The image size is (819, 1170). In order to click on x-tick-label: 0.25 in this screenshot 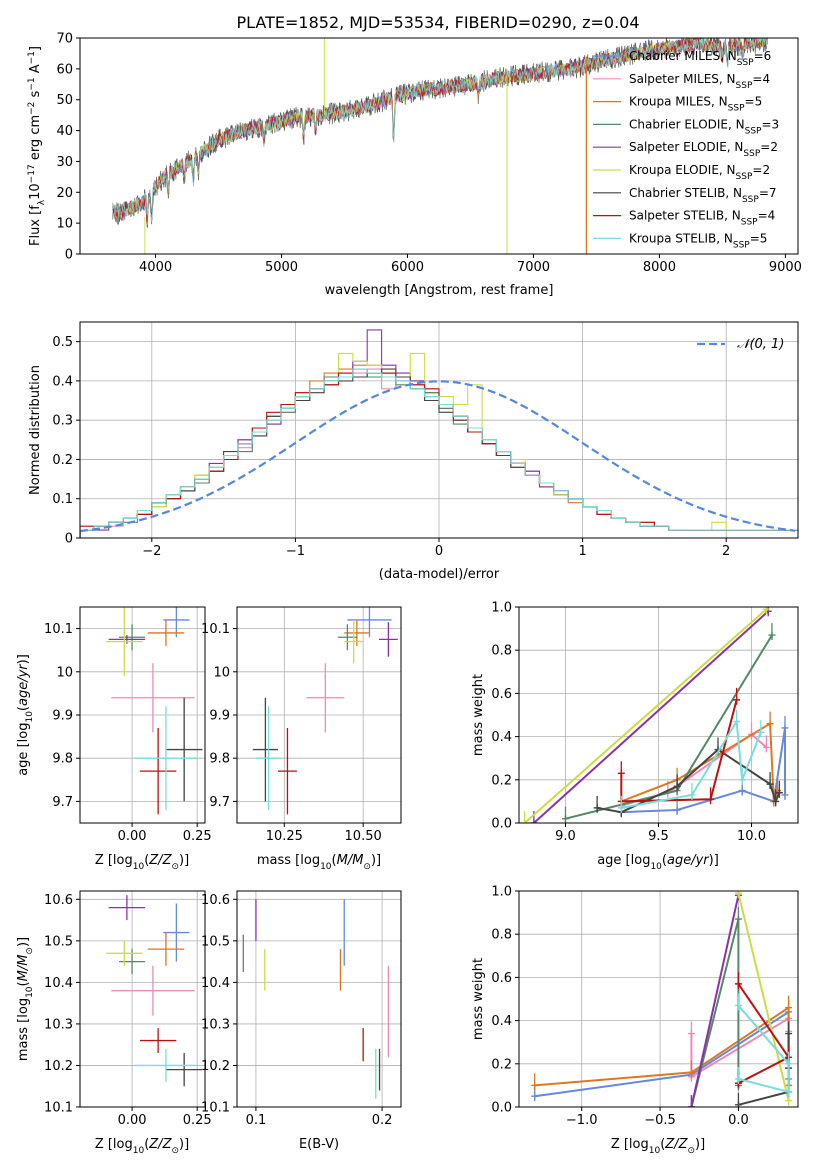, I will do `click(197, 1120)`.